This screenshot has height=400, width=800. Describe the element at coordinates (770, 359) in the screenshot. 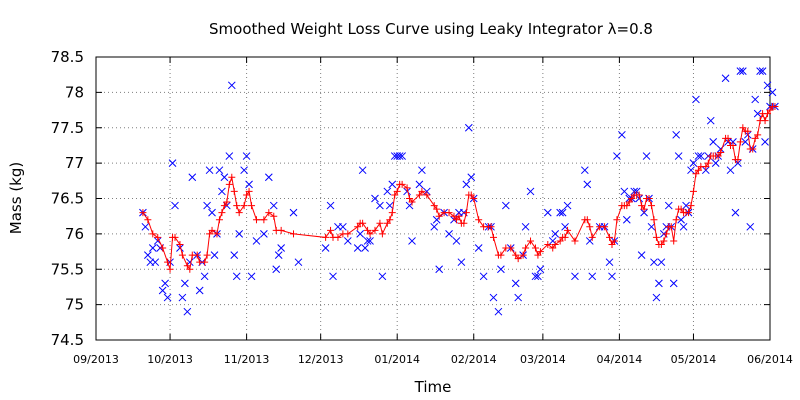

I see `x-tick-label: 06/2014` at that location.